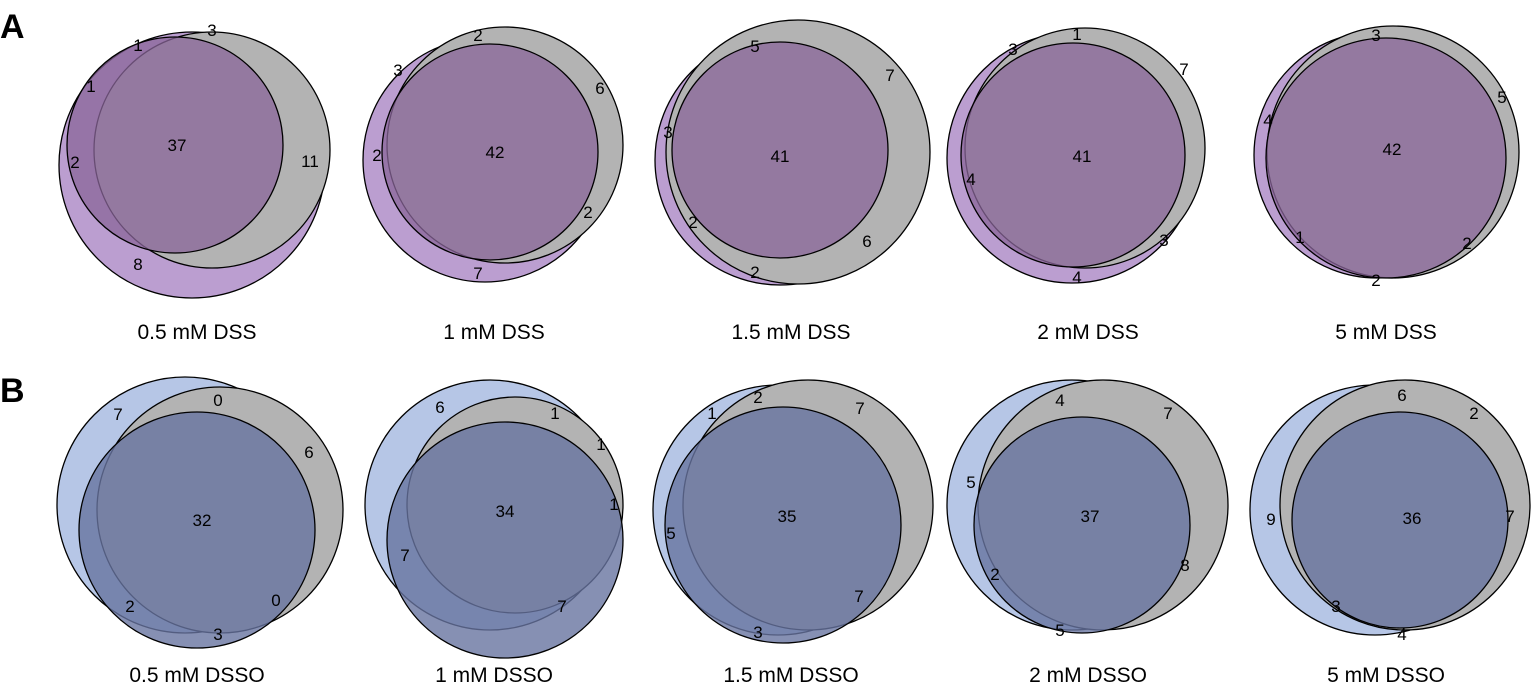  What do you see at coordinates (1386, 332) in the screenshot?
I see `diagram-caption: 5 mM DSS` at bounding box center [1386, 332].